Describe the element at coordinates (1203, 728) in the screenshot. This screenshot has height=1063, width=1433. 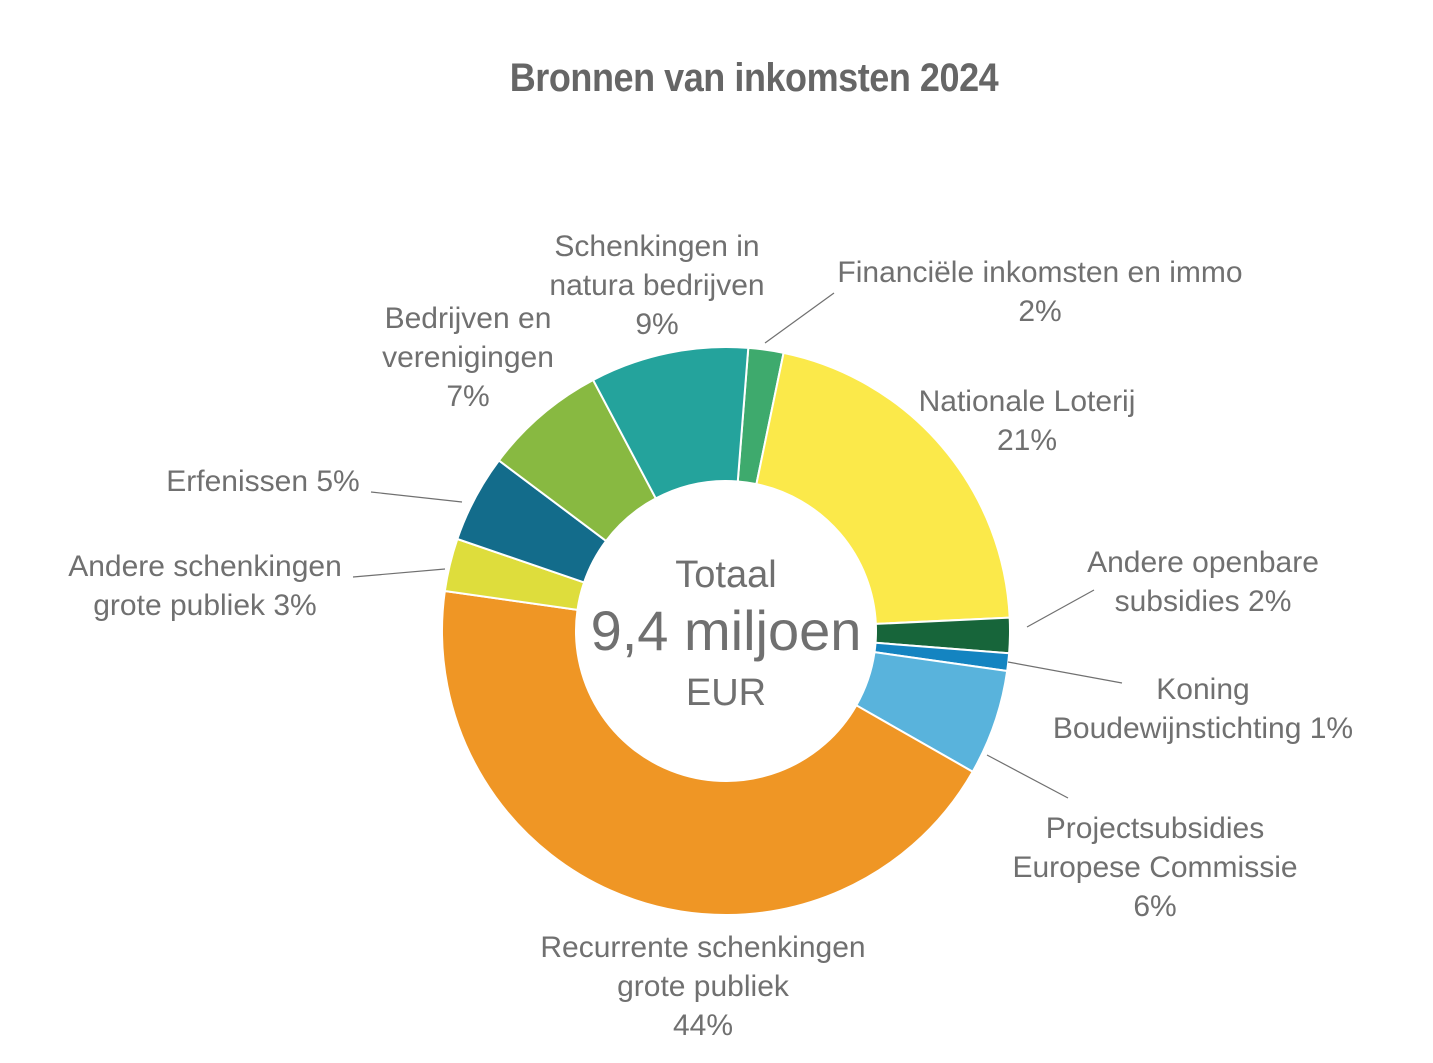
I see `slice-label-line: Boudewijnstichting 1%` at that location.